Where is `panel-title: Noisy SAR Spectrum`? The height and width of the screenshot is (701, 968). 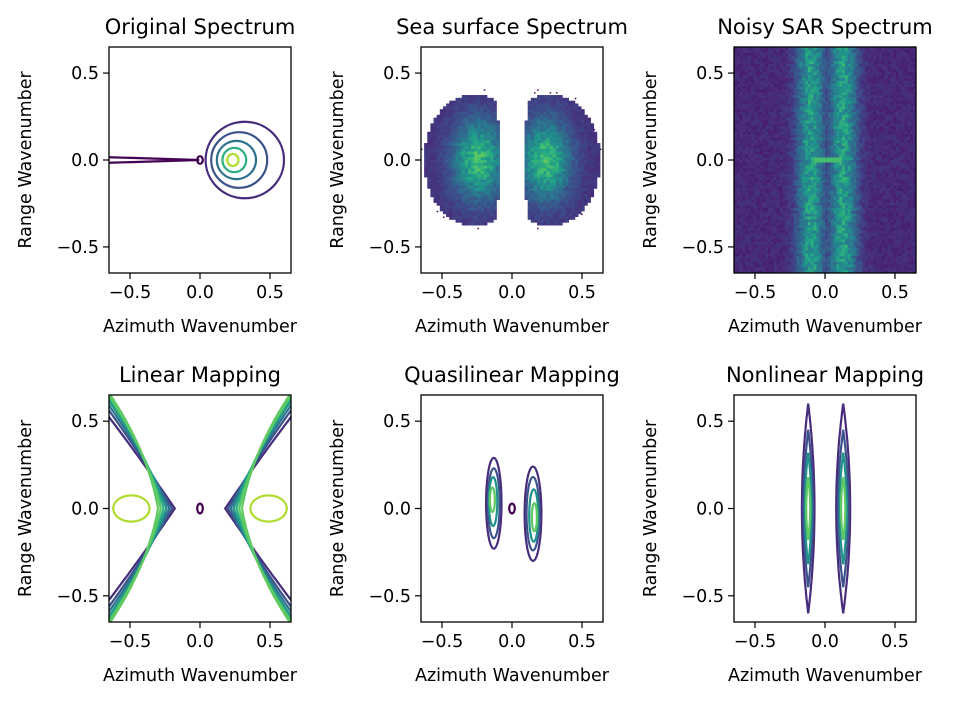 panel-title: Noisy SAR Spectrum is located at coordinates (825, 27).